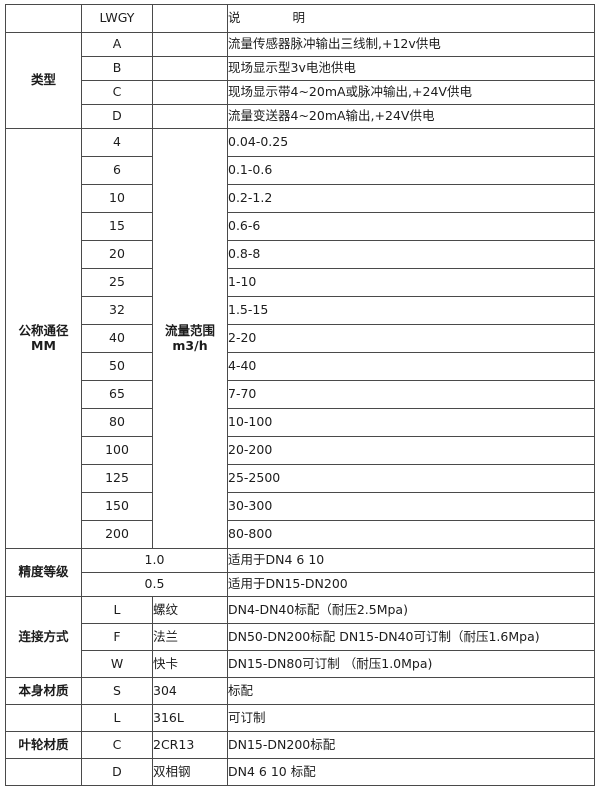 This screenshot has height=786, width=600. Describe the element at coordinates (411, 664) in the screenshot. I see `connection-description: DN15-DN80可订制 （耐压1.0Mpa)` at that location.